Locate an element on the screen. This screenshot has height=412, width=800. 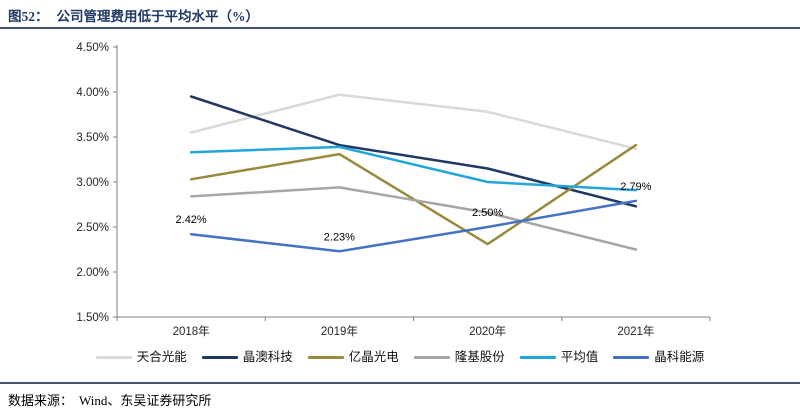
series-line-平均值 is located at coordinates (413, 168).